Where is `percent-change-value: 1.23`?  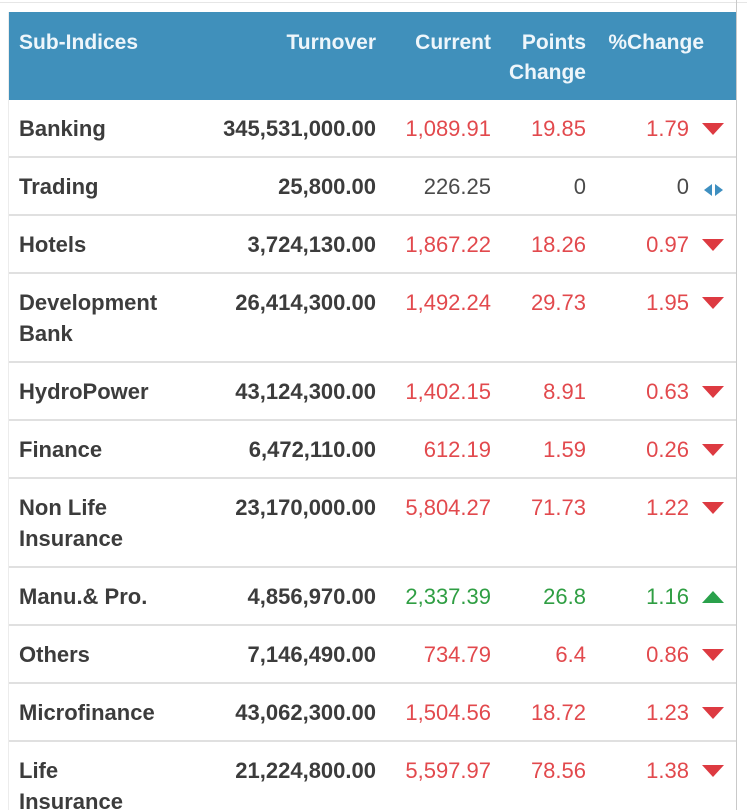 percent-change-value: 1.23 is located at coordinates (667, 712).